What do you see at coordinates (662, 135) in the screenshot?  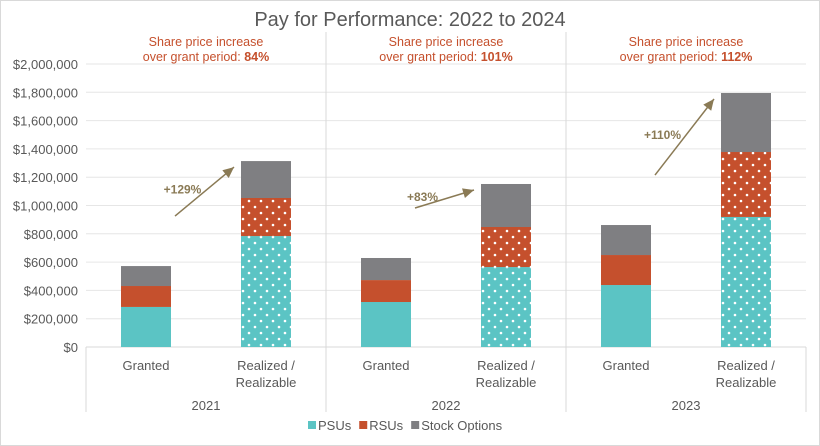 I see `growth-label: +110%` at bounding box center [662, 135].